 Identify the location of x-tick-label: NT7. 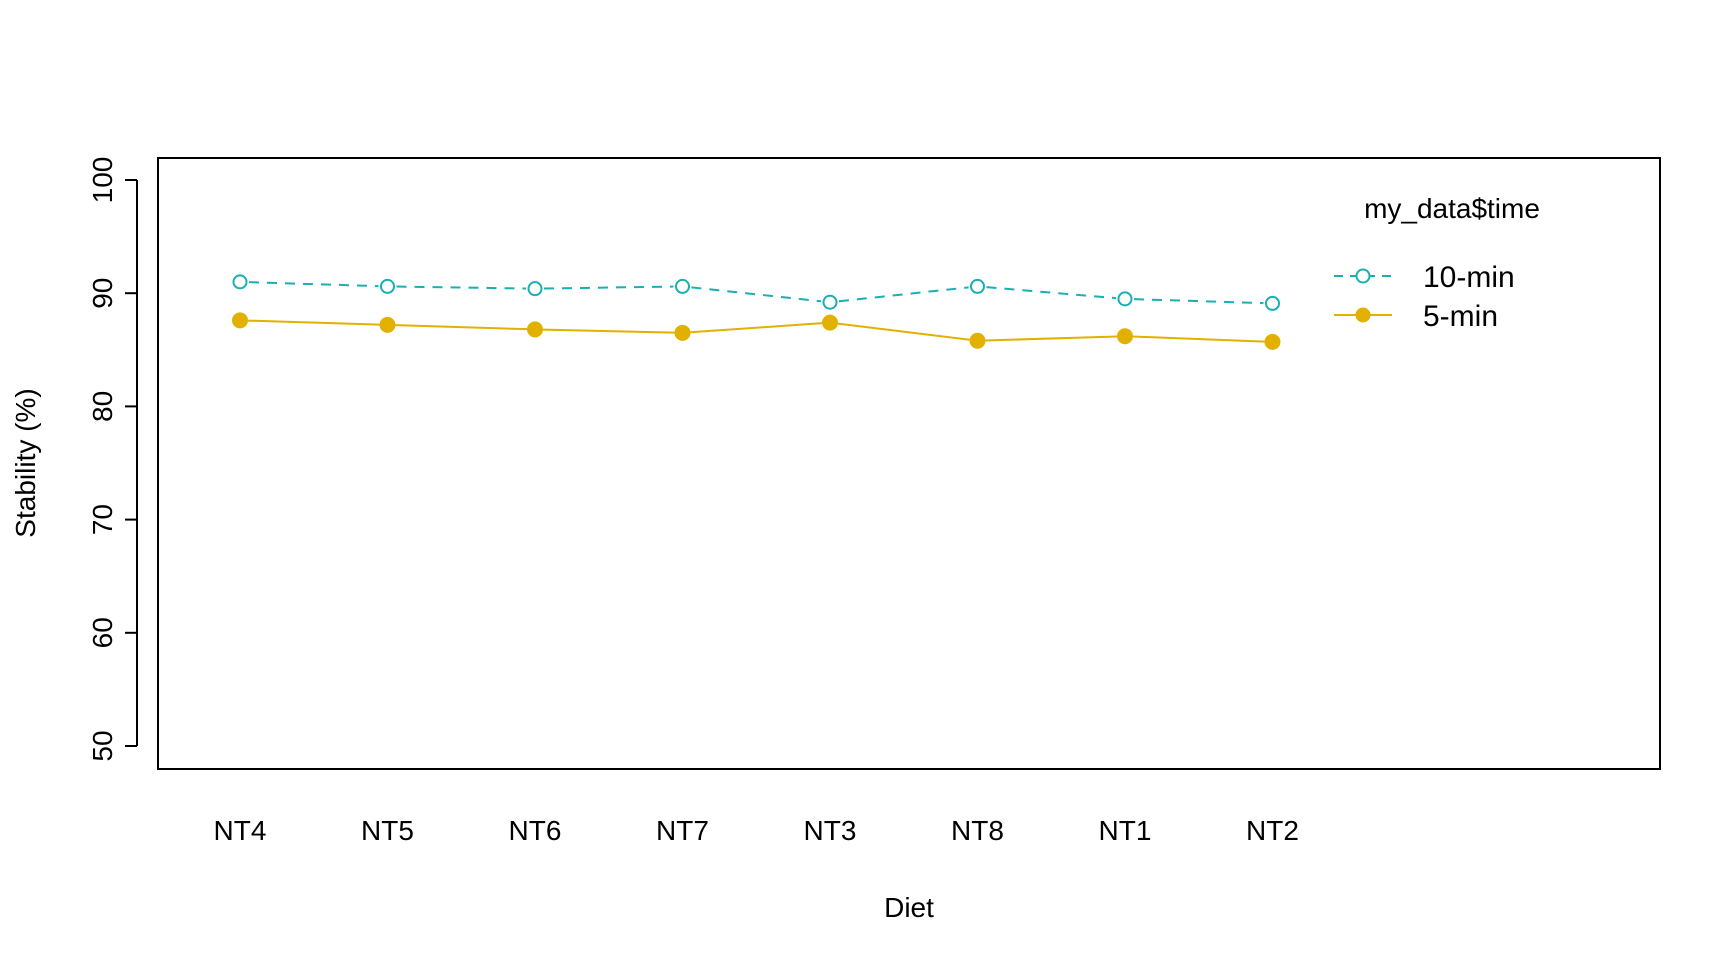
(682, 830).